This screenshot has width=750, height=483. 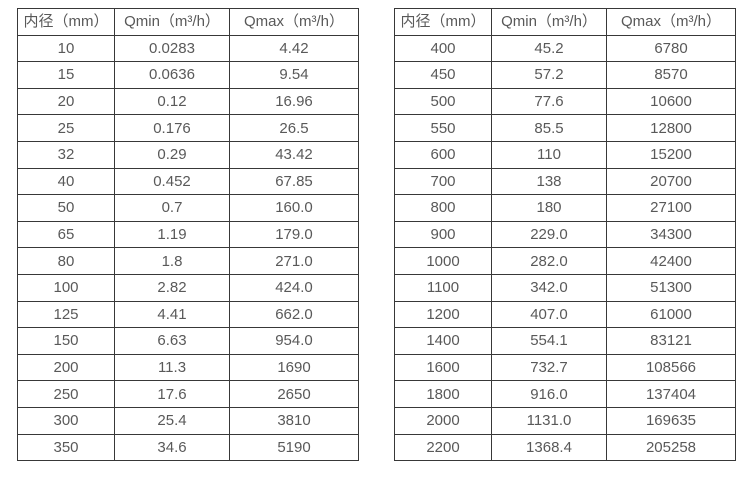 I want to click on table-cell: 108566, so click(x=671, y=367).